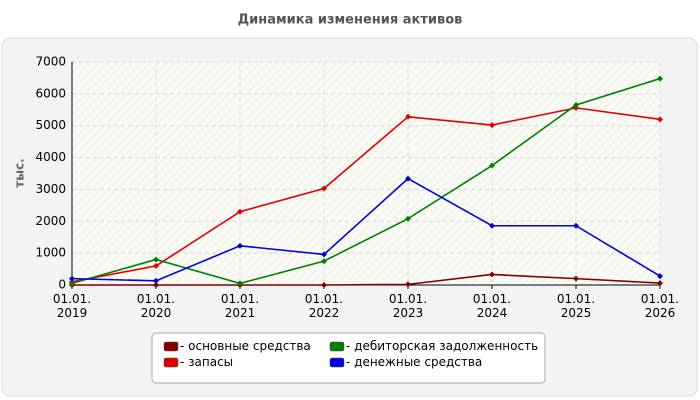 The height and width of the screenshot is (400, 700). Describe the element at coordinates (576, 306) in the screenshot. I see `x-tick-label: 01.01. 2025` at that location.